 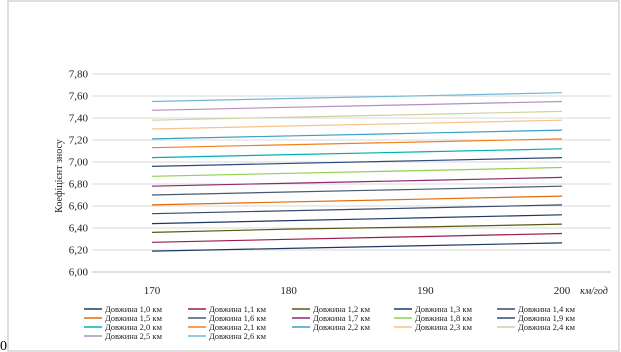 What do you see at coordinates (444, 327) in the screenshot?
I see `legend-label: Довжина 2,3 км` at bounding box center [444, 327].